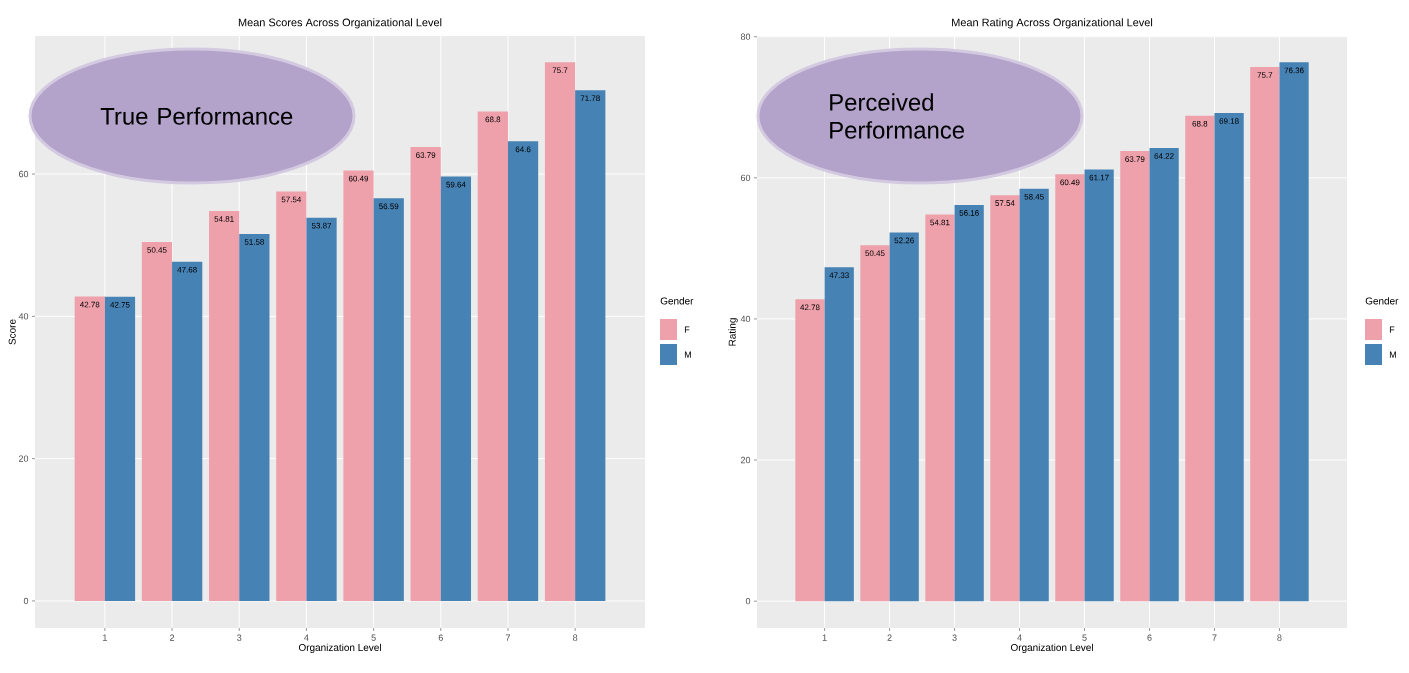 This screenshot has width=1409, height=673. I want to click on y-axis-title: Rating, so click(733, 332).